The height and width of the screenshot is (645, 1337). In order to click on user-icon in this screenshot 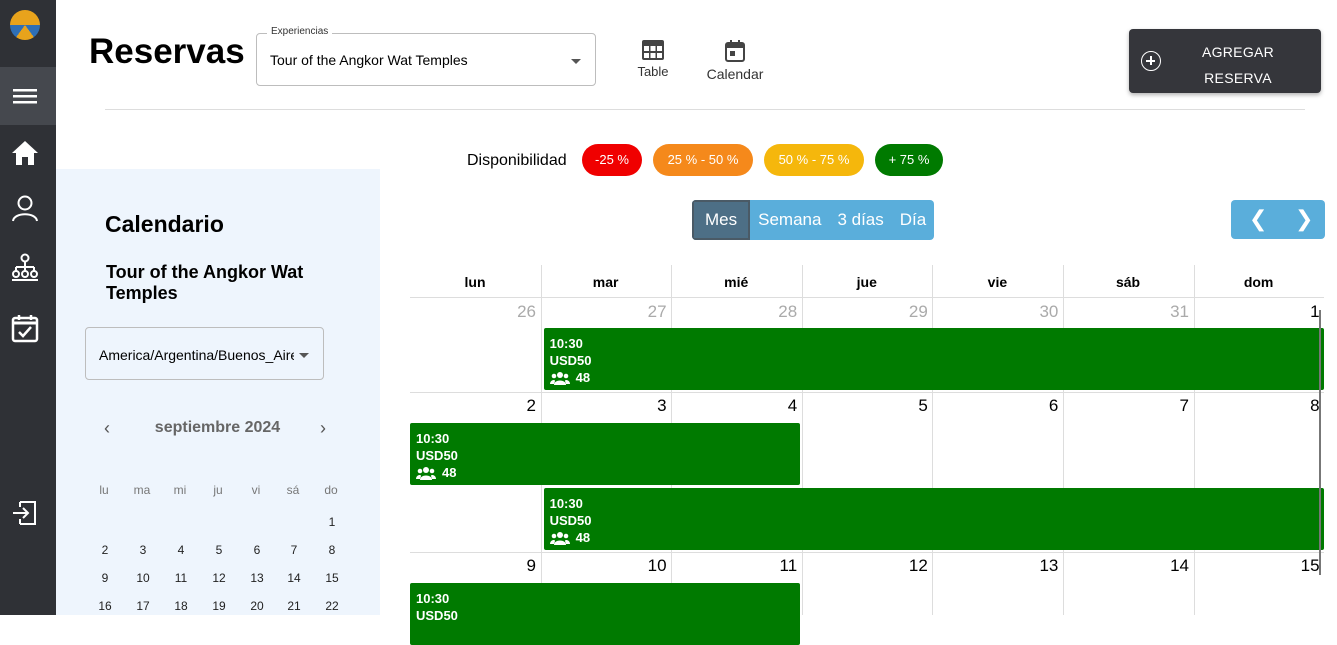, I will do `click(25, 208)`.